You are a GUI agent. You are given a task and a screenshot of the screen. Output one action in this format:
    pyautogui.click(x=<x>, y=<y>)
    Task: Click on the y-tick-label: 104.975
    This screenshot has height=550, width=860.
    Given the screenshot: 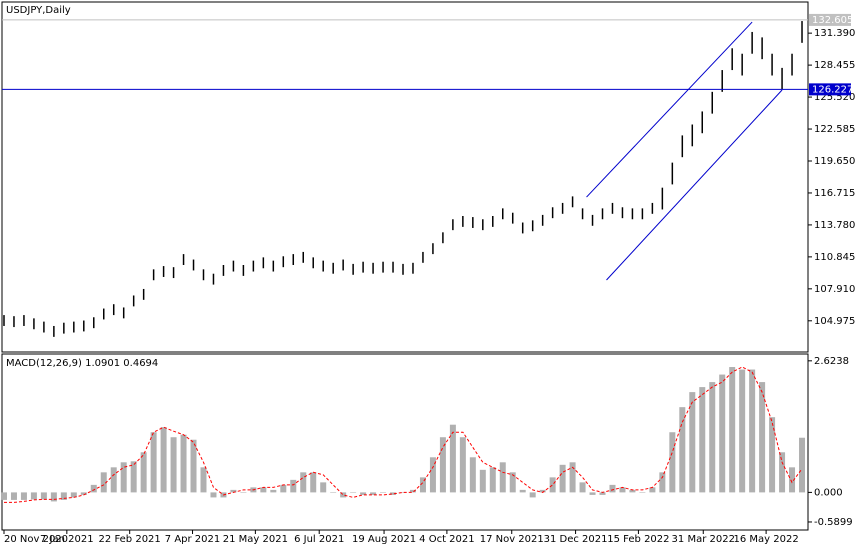 What is the action you would take?
    pyautogui.click(x=834, y=321)
    